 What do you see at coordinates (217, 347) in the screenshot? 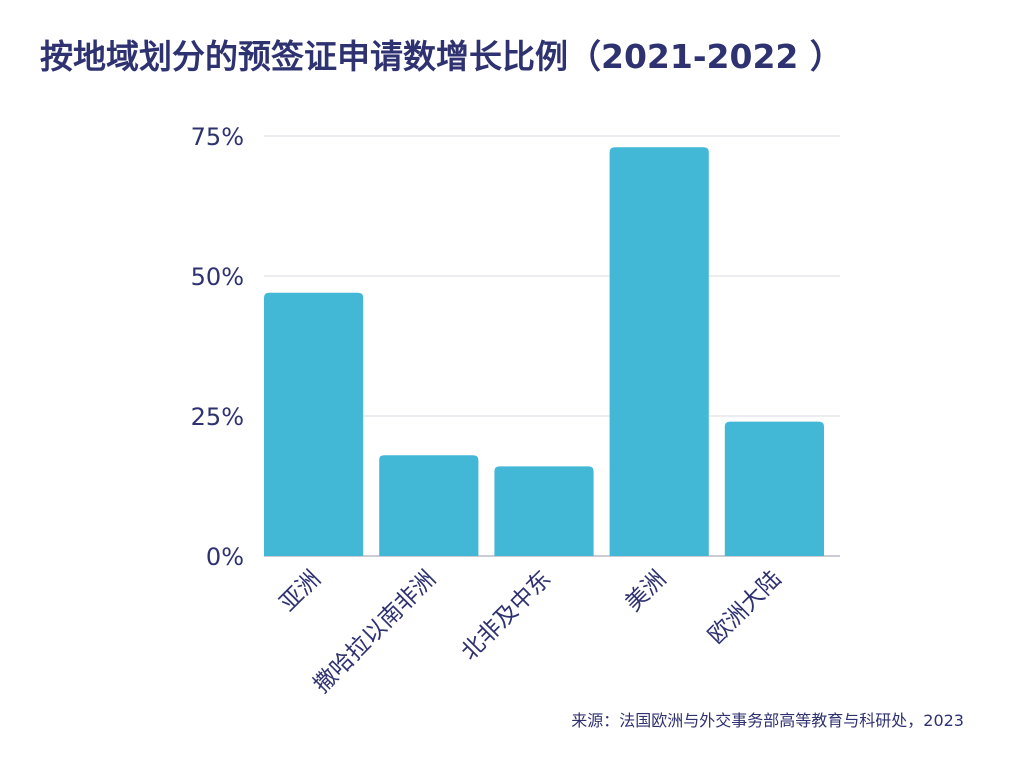
I see `y-axis-tick-labels: 0% 25% 50% 75%` at bounding box center [217, 347].